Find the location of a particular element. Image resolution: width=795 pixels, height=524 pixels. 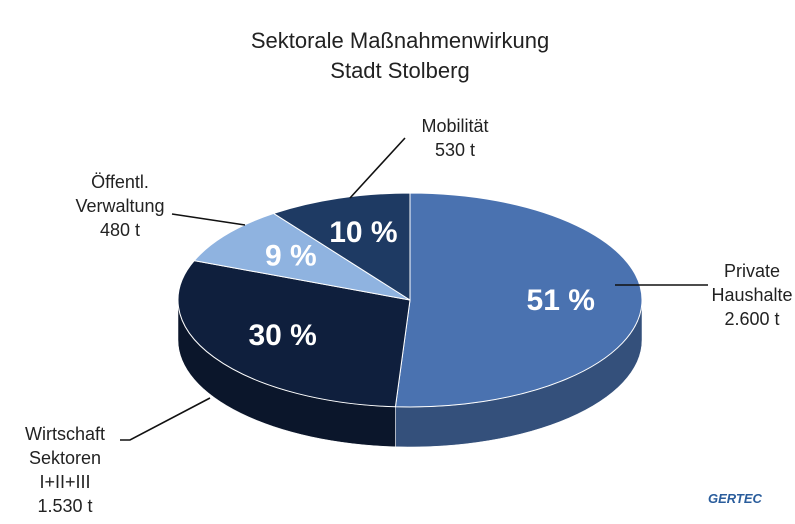

amount-label: 1.530 t is located at coordinates (64, 506).